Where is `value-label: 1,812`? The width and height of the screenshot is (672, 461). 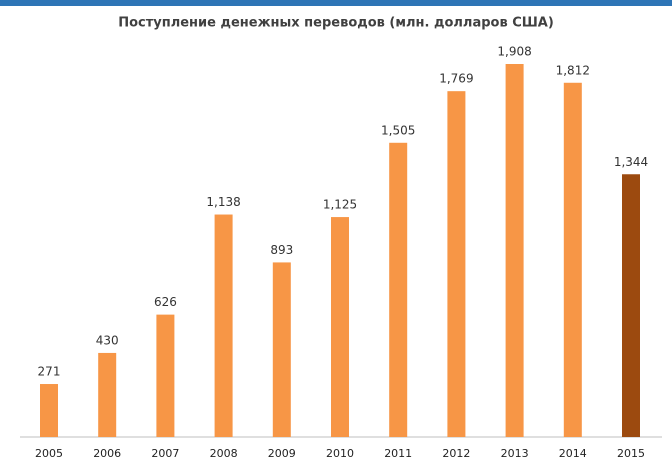
value-label: 1,812 is located at coordinates (573, 70).